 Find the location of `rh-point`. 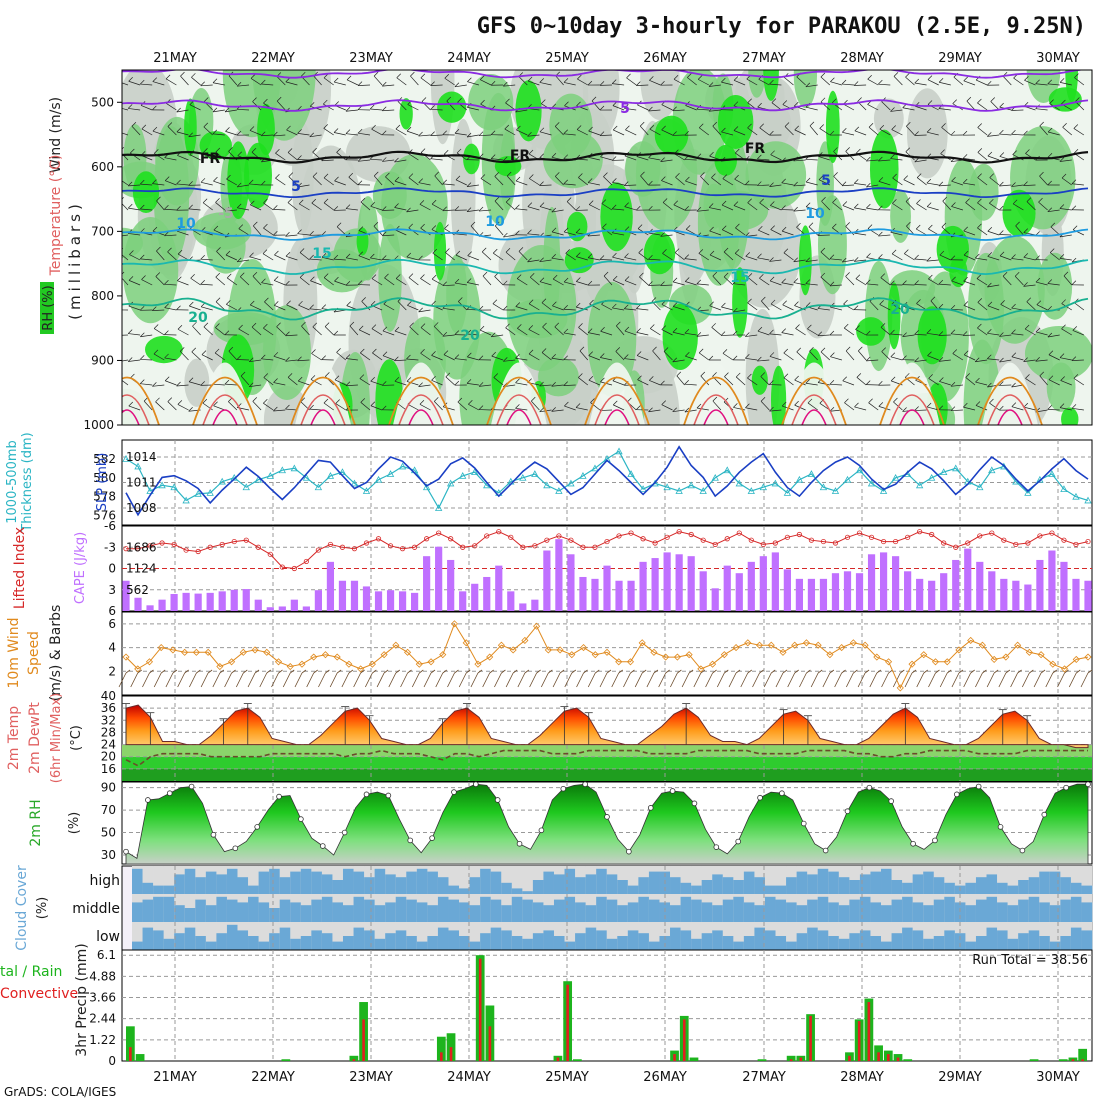

rh-point is located at coordinates (476, 784).